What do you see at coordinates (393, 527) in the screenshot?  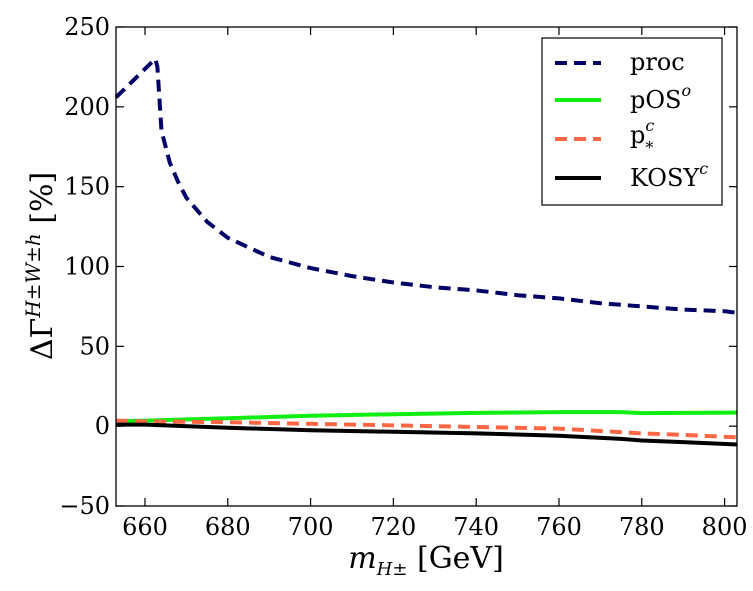 I see `x-tick-label-3: 720` at bounding box center [393, 527].